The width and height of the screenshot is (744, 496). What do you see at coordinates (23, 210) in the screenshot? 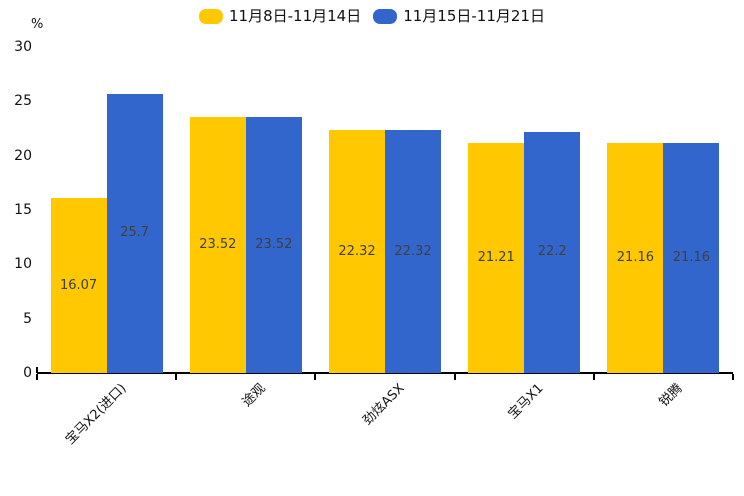
I see `y-tick-label-15: 15` at bounding box center [23, 210].